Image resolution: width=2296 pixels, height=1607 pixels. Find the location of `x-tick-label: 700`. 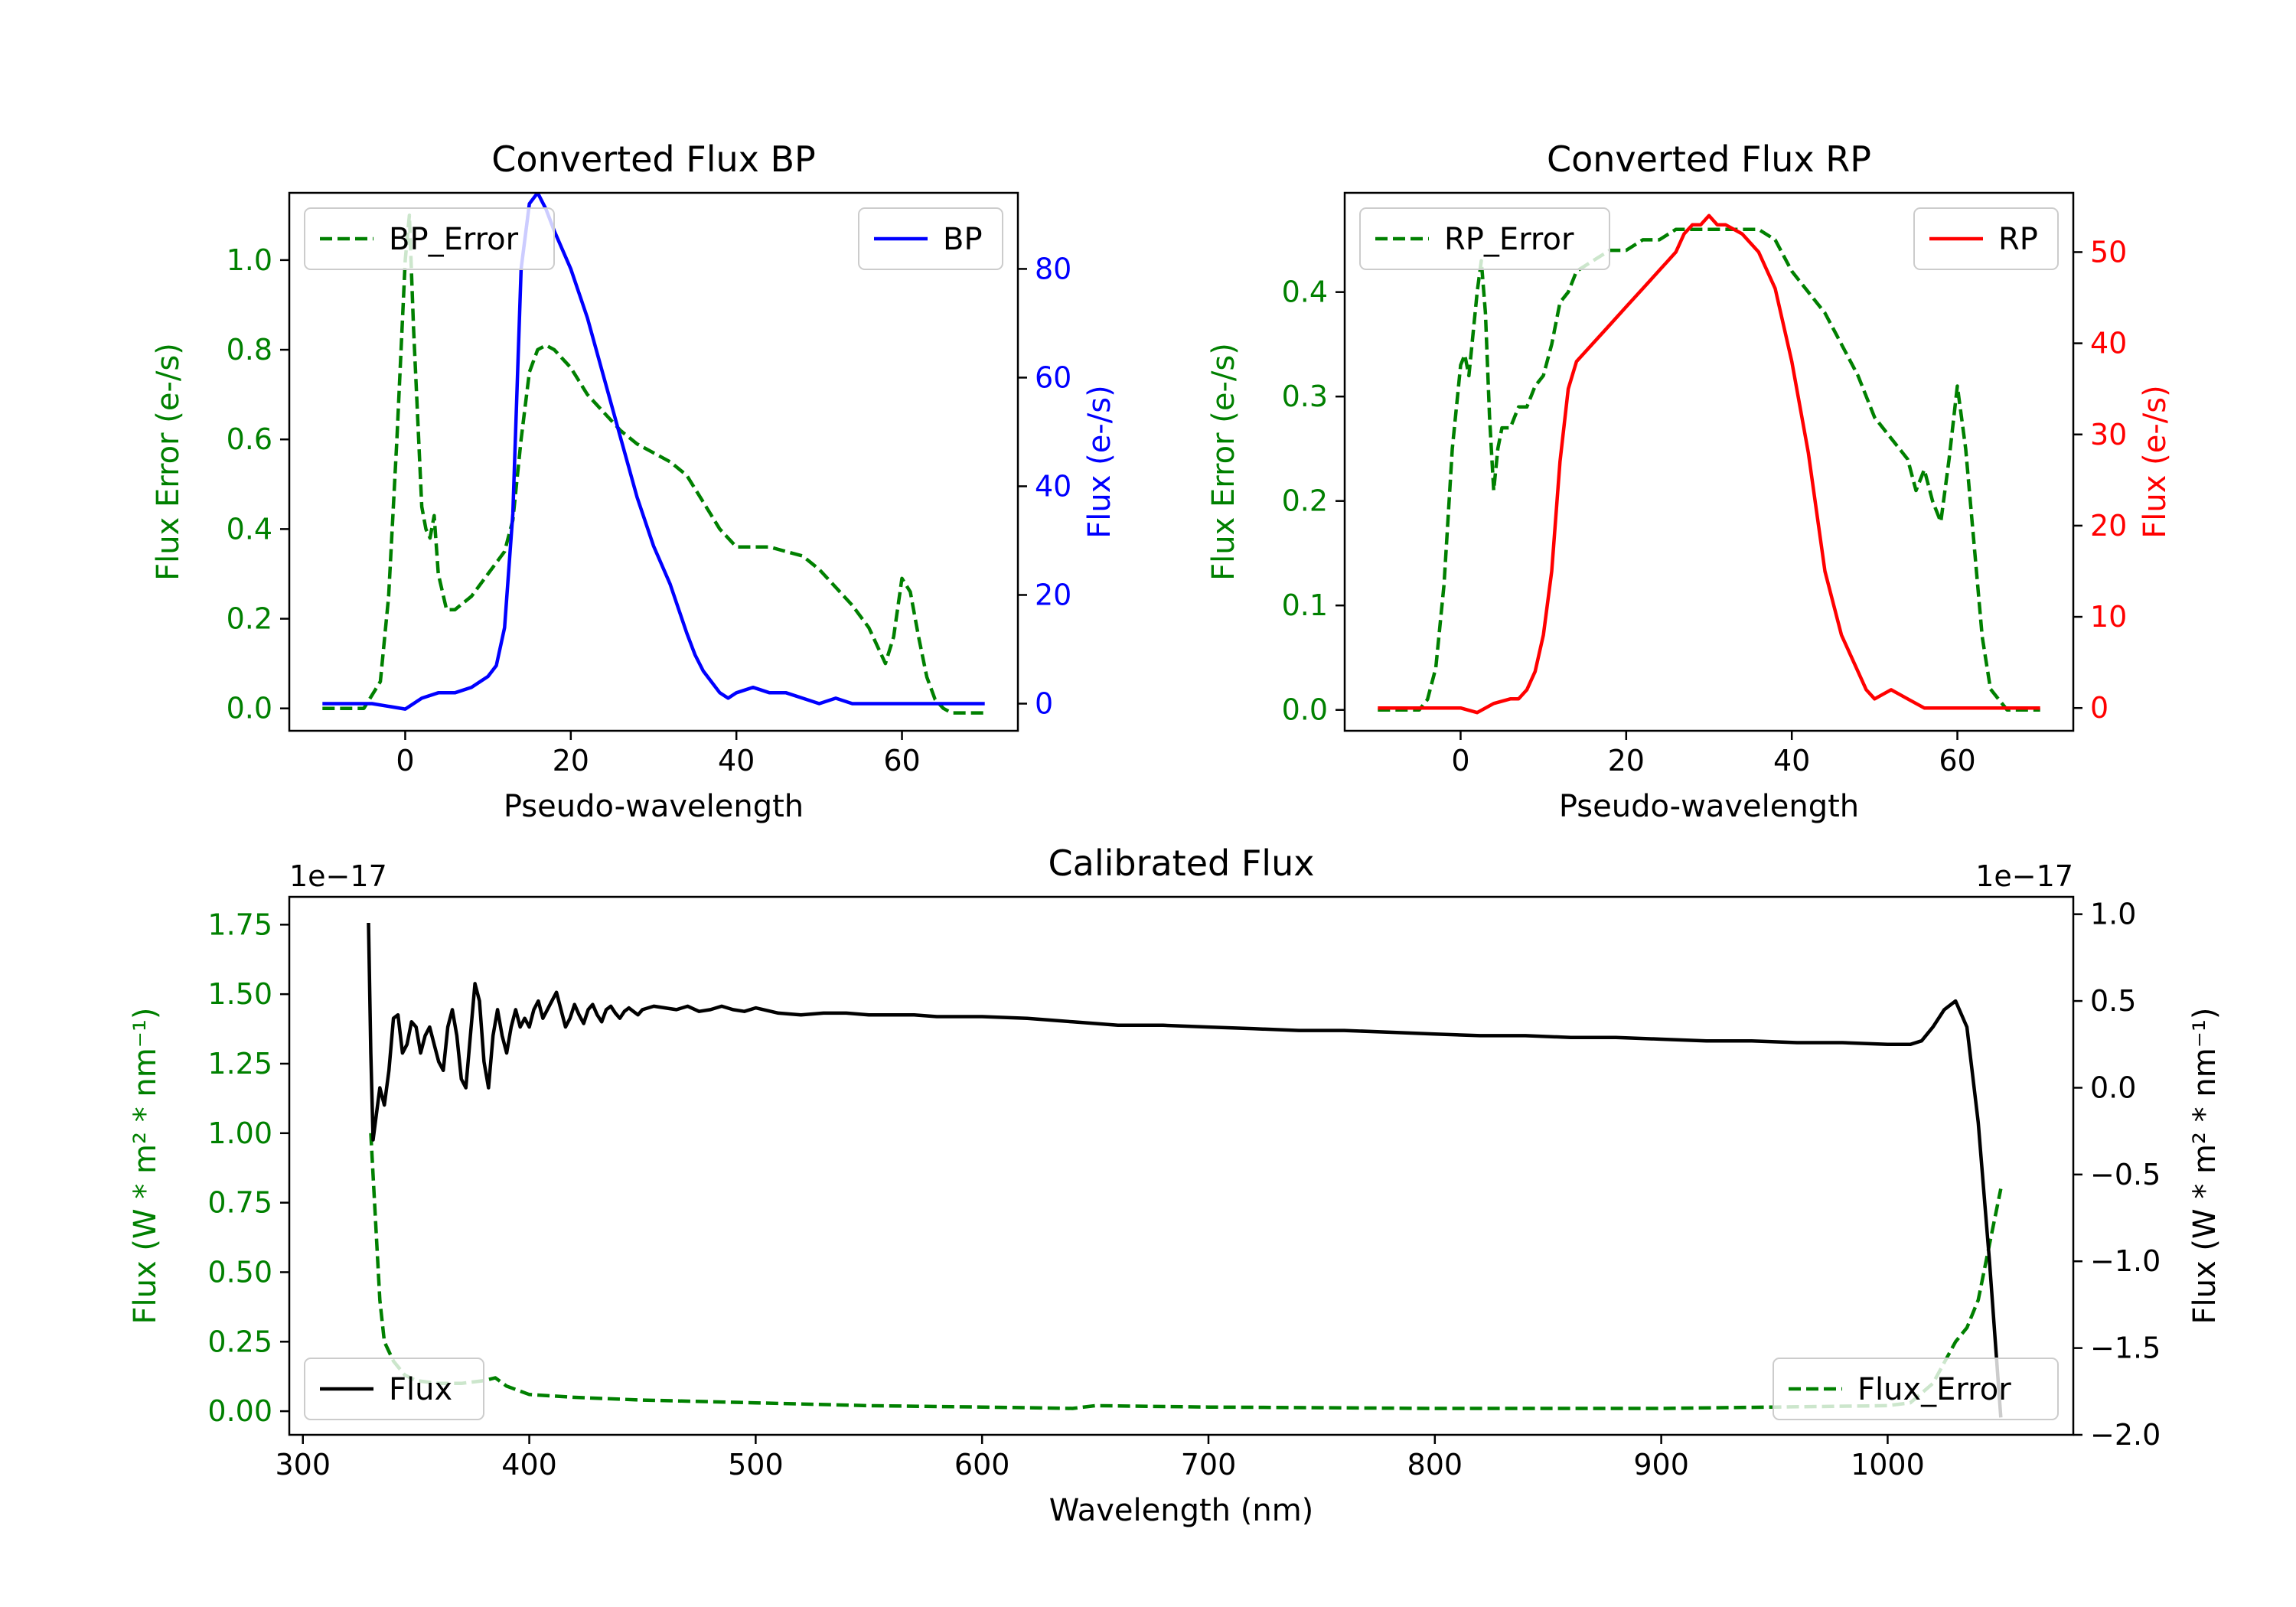

x-tick-label: 700 is located at coordinates (1209, 1465).